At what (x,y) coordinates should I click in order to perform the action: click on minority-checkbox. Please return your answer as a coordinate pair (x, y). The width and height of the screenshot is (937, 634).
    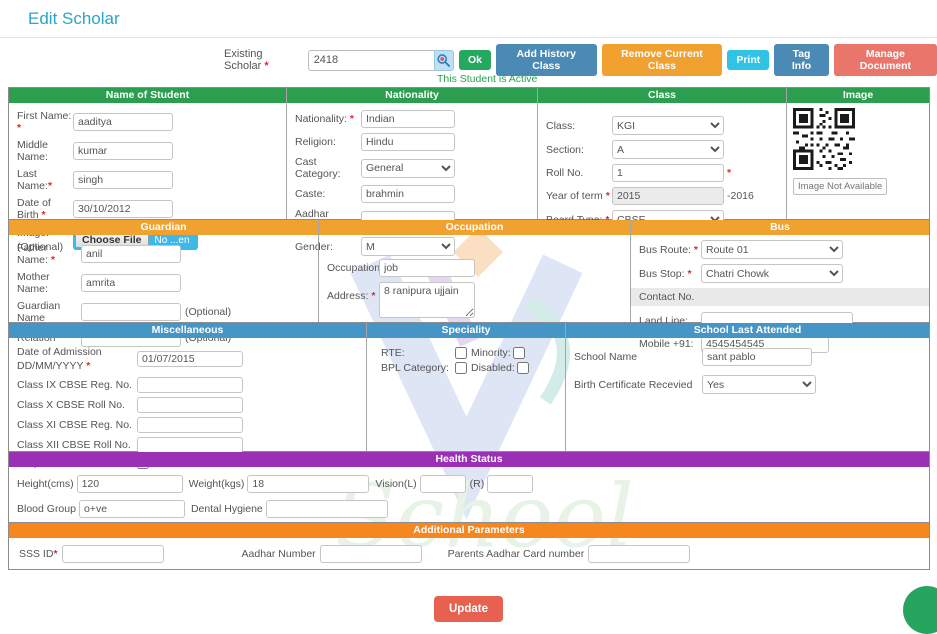
    Looking at the image, I should click on (518, 353).